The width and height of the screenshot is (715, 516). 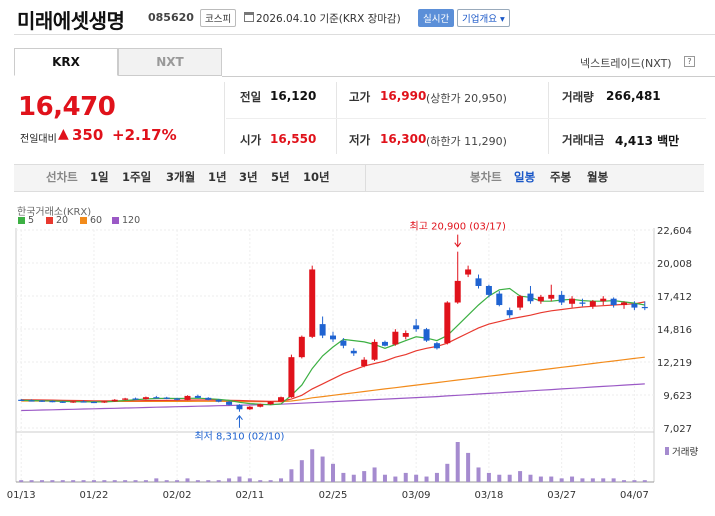 I want to click on market-badge: 코스피, so click(x=218, y=18).